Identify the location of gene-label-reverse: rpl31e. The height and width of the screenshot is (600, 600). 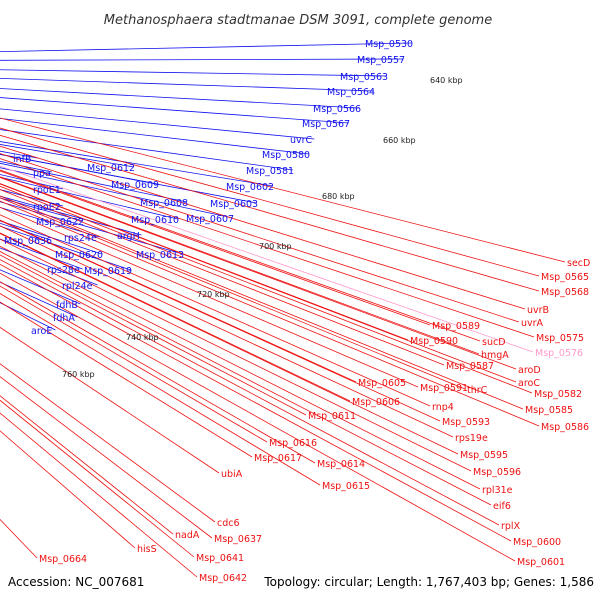
(497, 490).